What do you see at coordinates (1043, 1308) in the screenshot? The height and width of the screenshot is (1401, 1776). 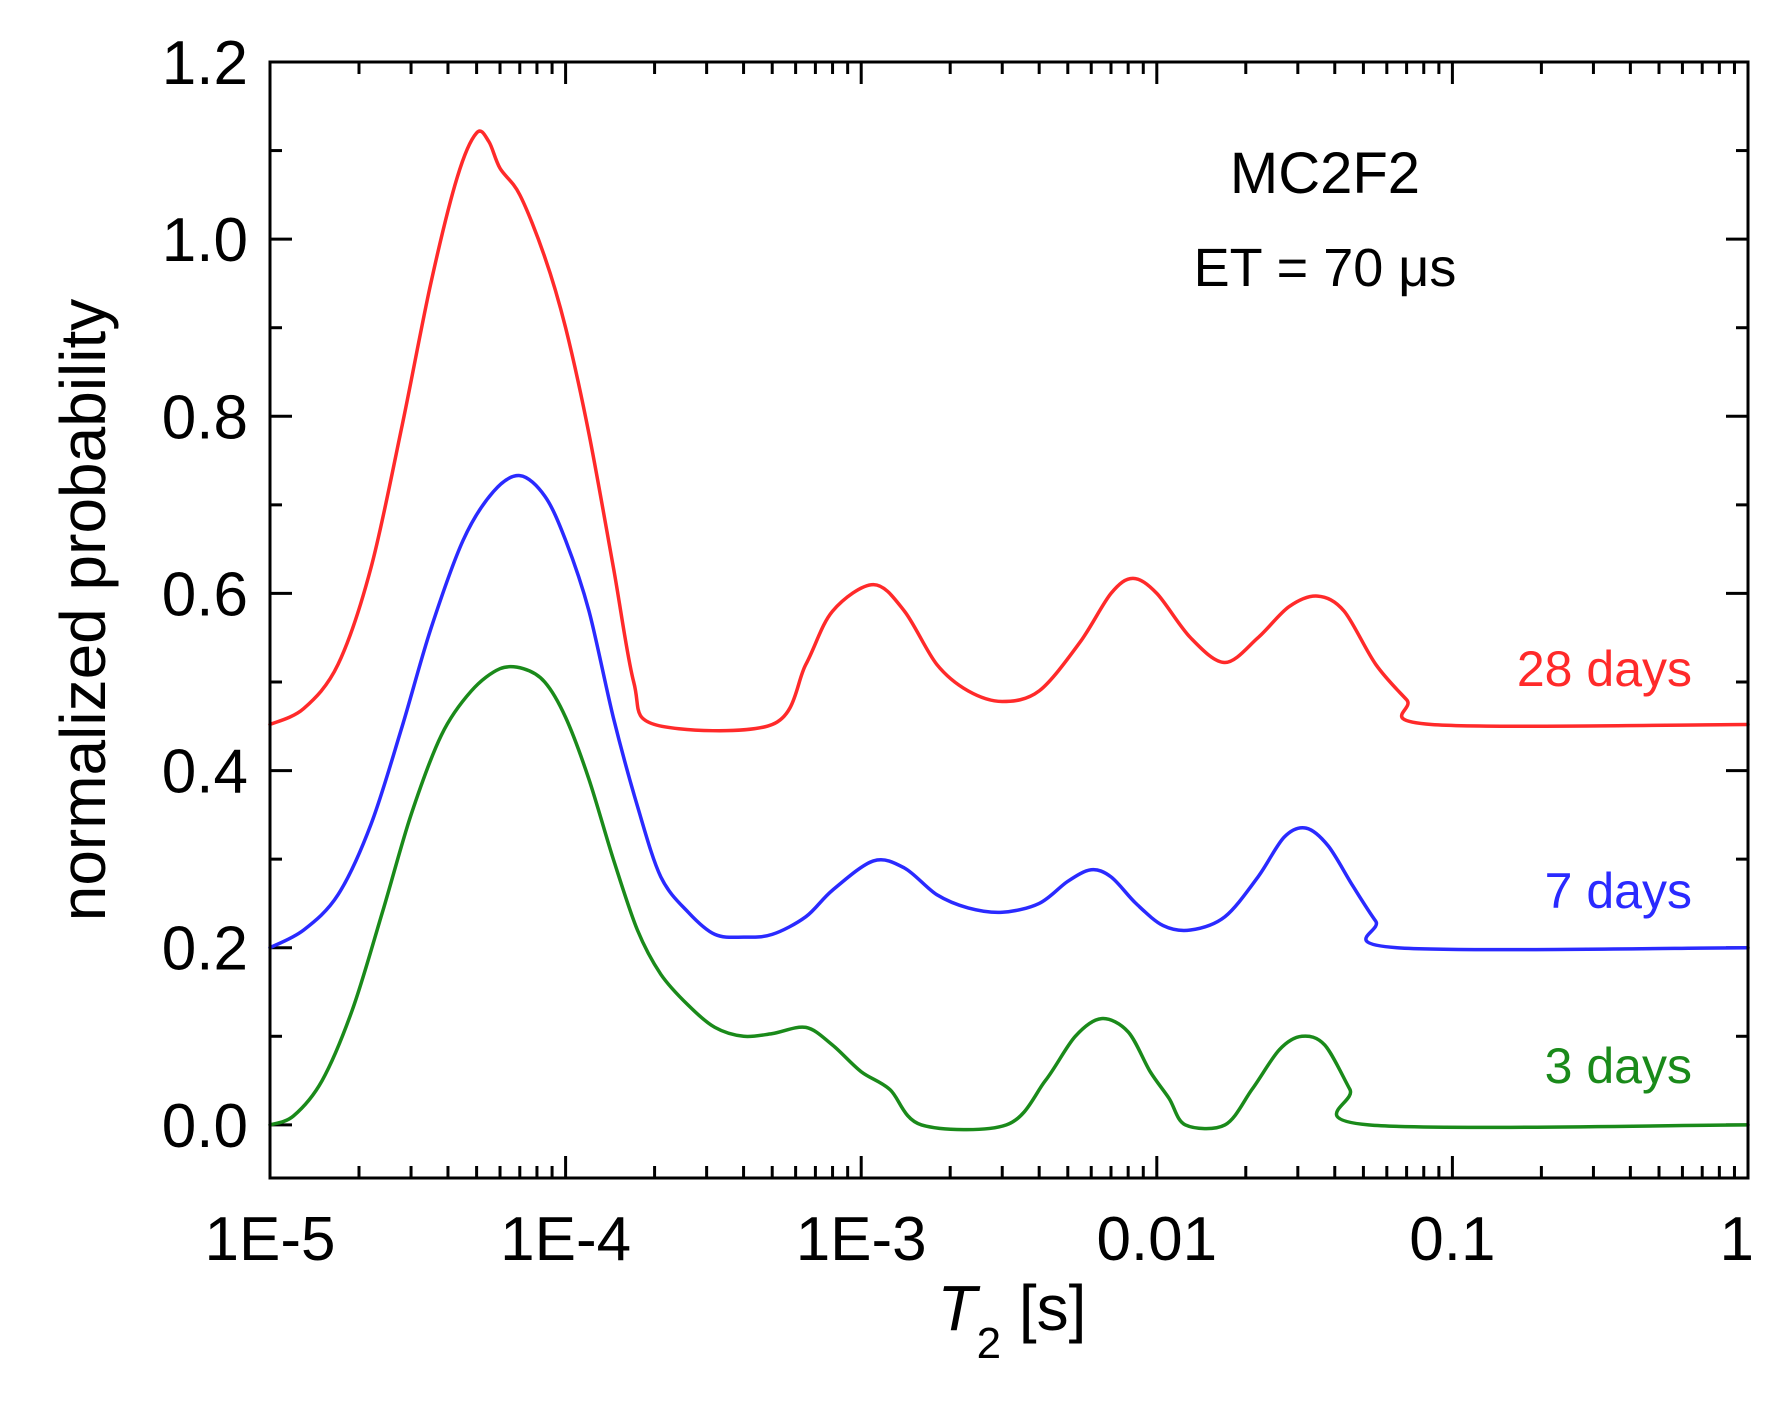 I see `x-axis-unit: [s]` at bounding box center [1043, 1308].